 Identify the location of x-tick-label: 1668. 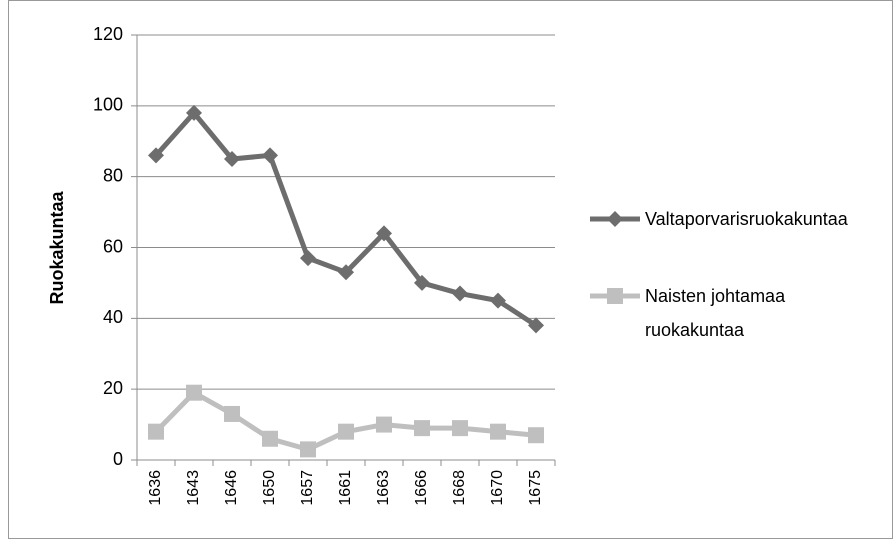
(459, 488).